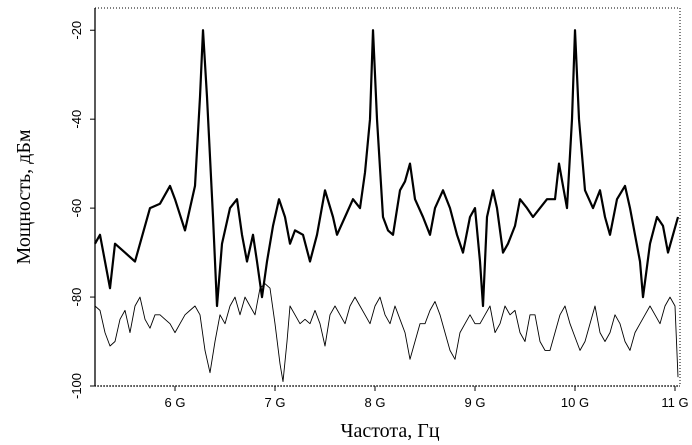 The image size is (692, 445). What do you see at coordinates (76, 297) in the screenshot?
I see `y-tick-label: -80` at bounding box center [76, 297].